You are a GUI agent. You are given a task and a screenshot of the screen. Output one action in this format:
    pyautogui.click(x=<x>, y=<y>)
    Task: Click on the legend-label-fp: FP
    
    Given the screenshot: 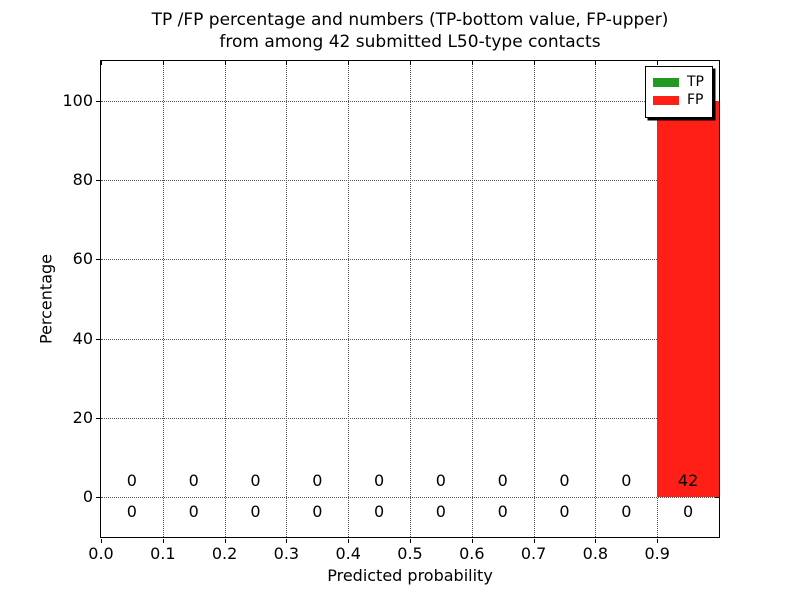 What is the action you would take?
    pyautogui.click(x=695, y=100)
    